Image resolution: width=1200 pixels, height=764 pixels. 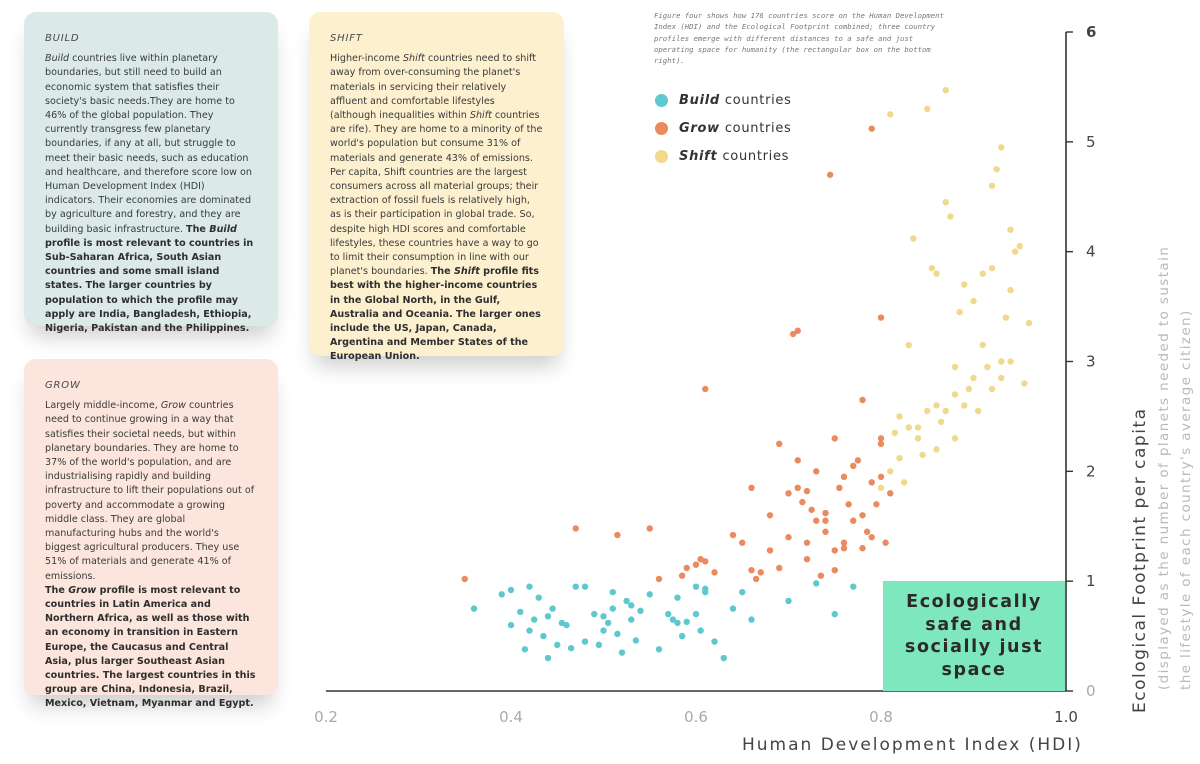 I want to click on y-tick-label: 6, so click(x=1091, y=32).